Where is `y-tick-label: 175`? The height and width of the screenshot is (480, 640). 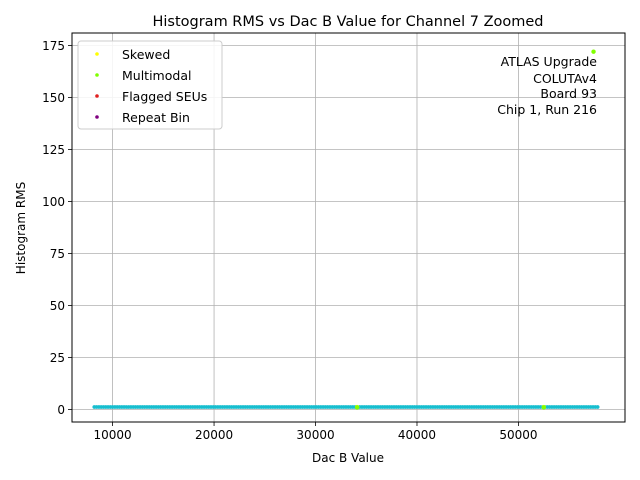 y-tick-label: 175 is located at coordinates (53, 46).